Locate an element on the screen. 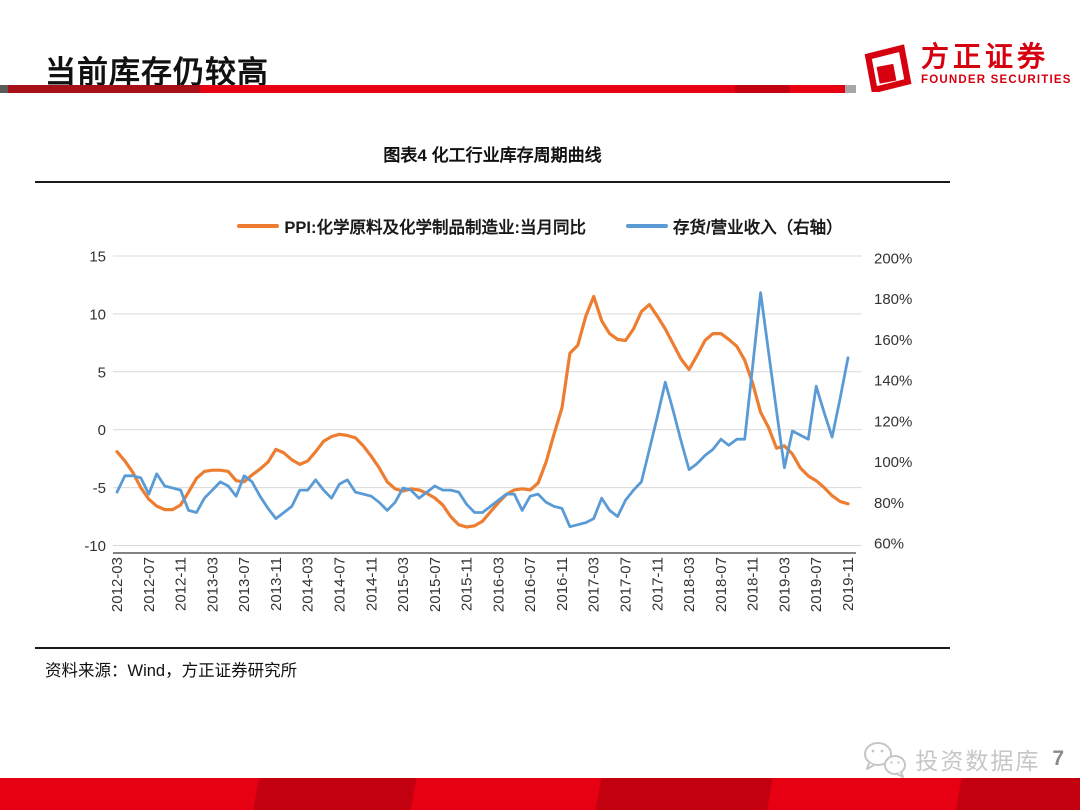 The height and width of the screenshot is (810, 1080). bottom-accent-band is located at coordinates (540, 794).